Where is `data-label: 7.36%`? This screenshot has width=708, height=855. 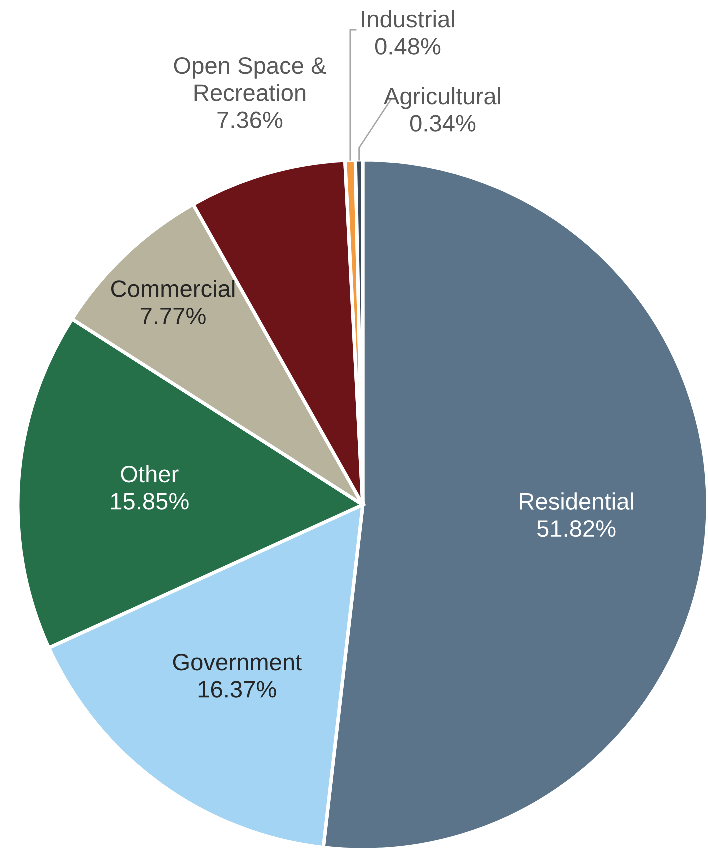
data-label: 7.36% is located at coordinates (250, 120).